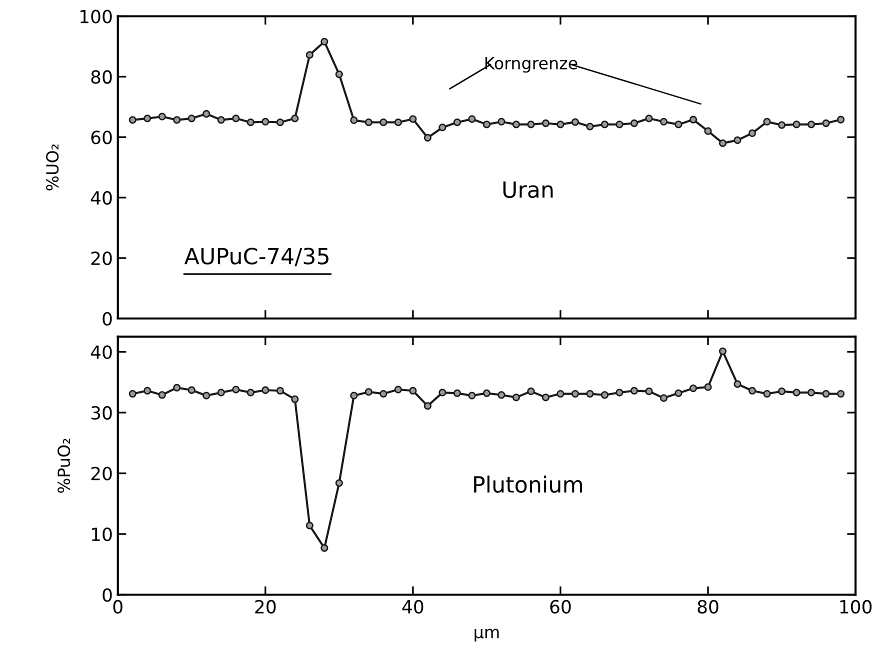 The height and width of the screenshot is (650, 873). I want to click on y-axis-title: %UO₂, so click(52, 167).